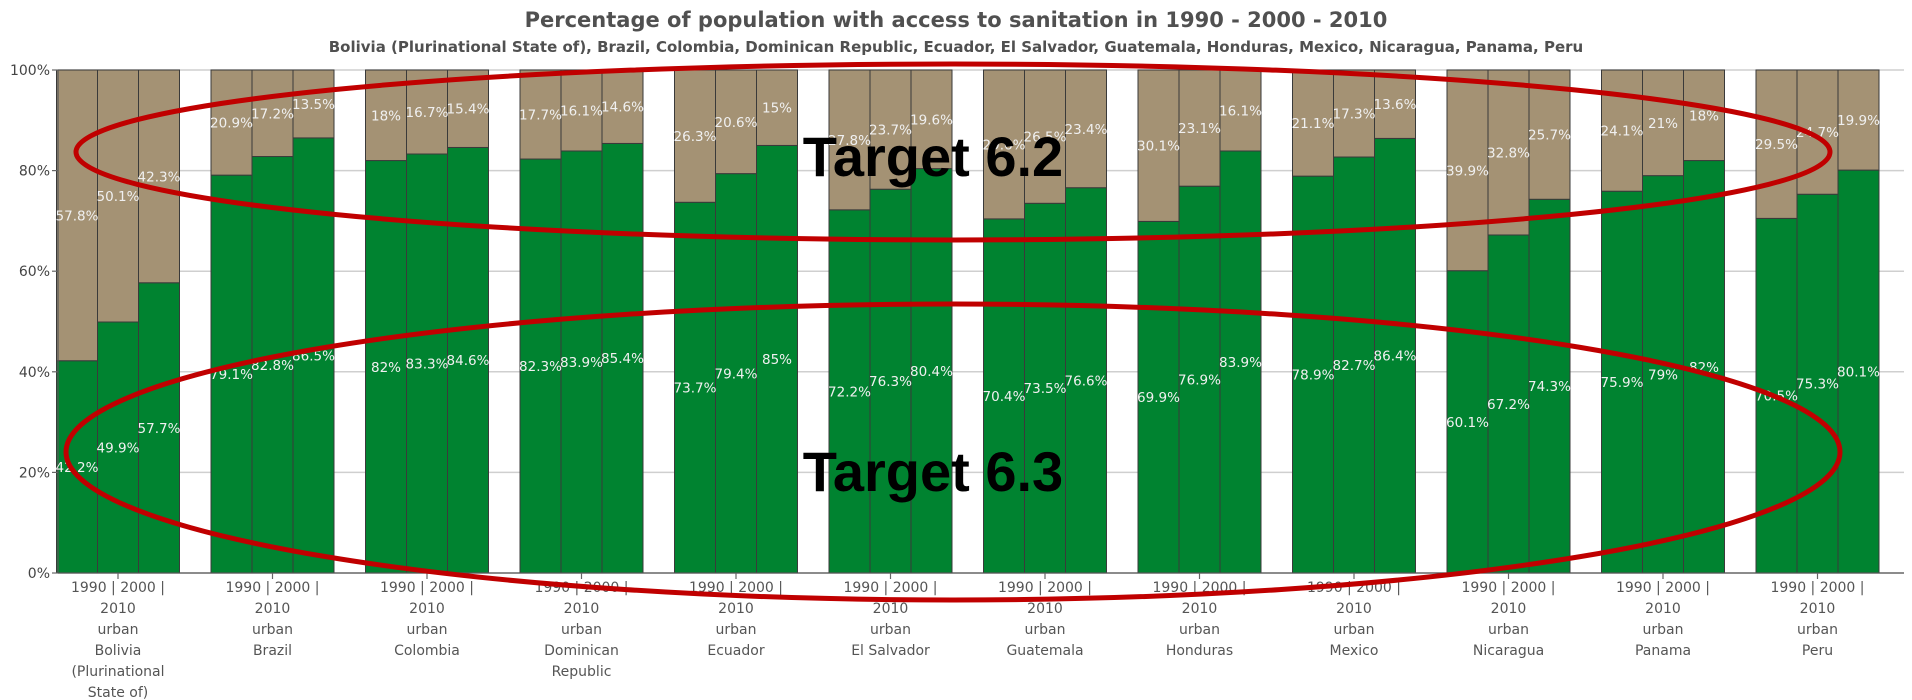 The width and height of the screenshot is (1912, 700). What do you see at coordinates (777, 109) in the screenshot?
I see `data-label-tan: 15%` at bounding box center [777, 109].